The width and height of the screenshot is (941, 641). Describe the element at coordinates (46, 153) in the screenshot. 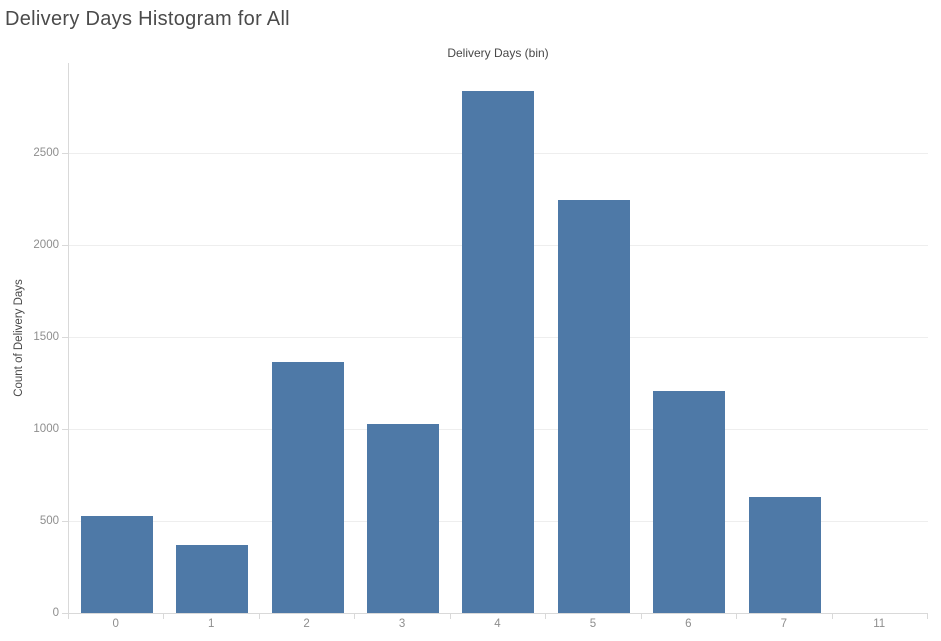

I see `y-tick-label: 2500` at that location.